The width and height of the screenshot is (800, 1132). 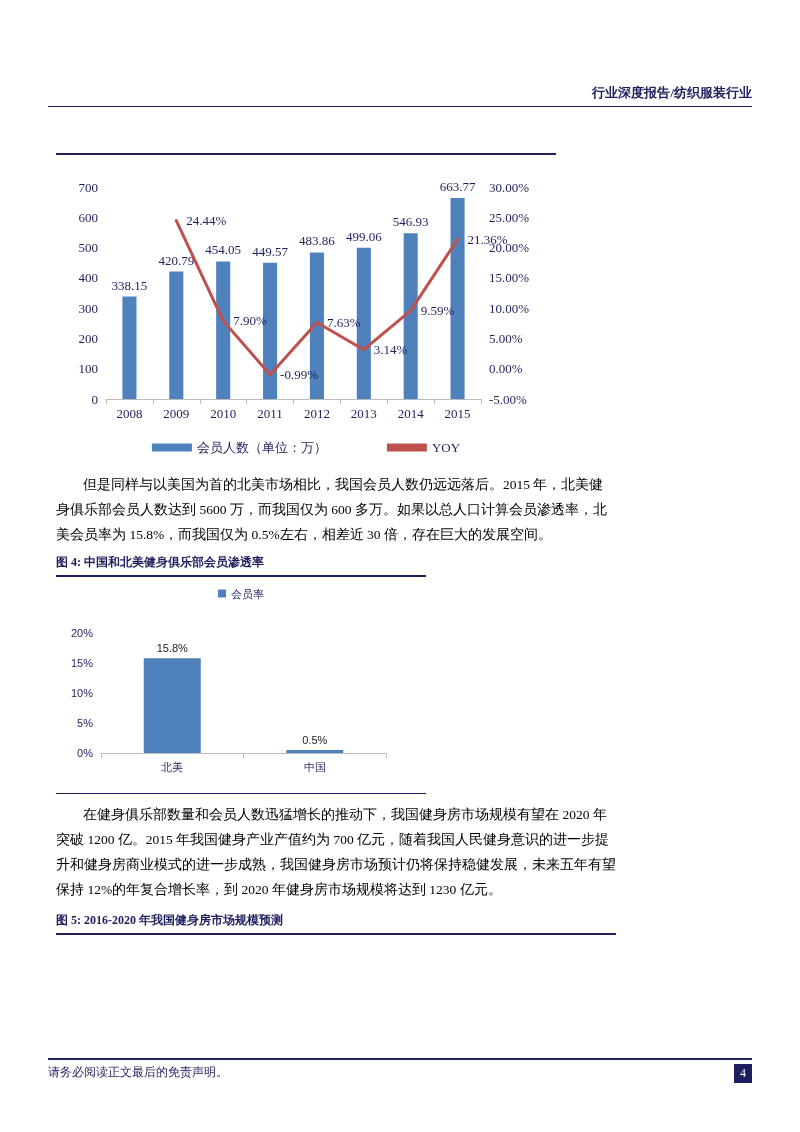 I want to click on x-tick-label: 2008, so click(x=129, y=413).